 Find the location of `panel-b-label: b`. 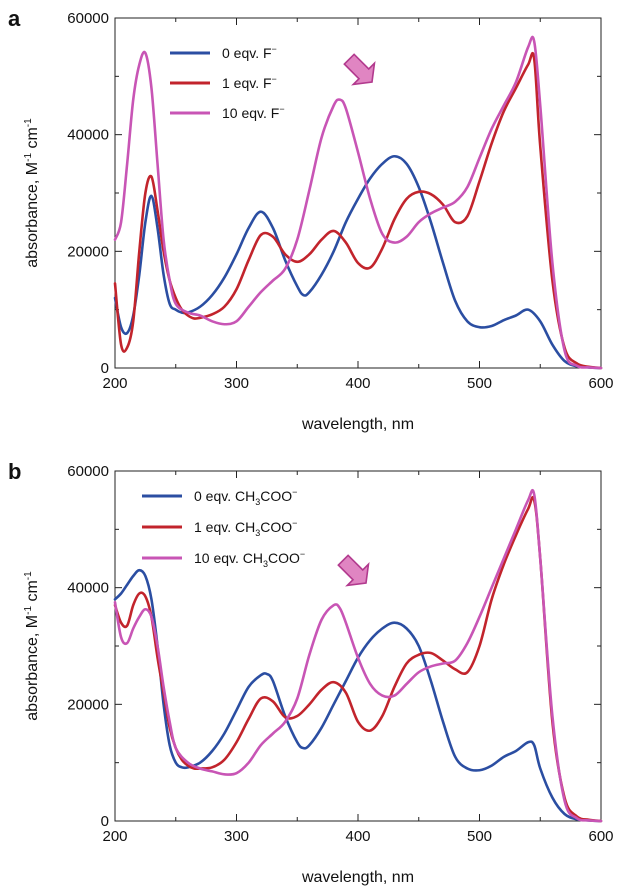

panel-b-label: b is located at coordinates (14, 471).